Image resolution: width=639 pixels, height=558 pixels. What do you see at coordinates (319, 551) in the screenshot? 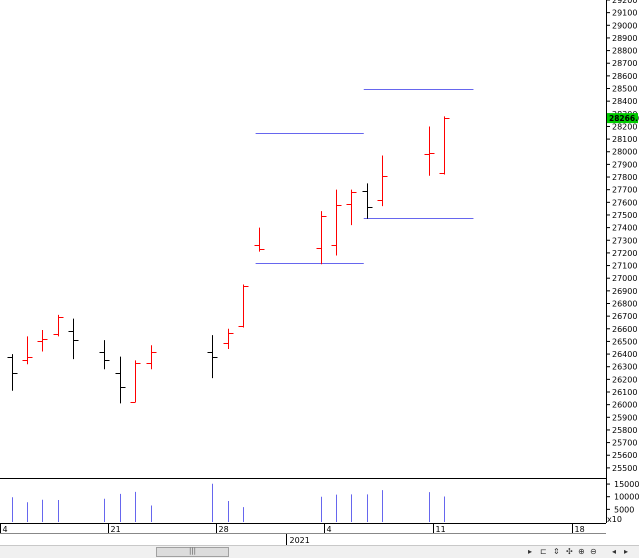
I see `horizontal-scrollbar: ||| ▸ ⊏ ⇕ ✣ ⊕ ⊖ ◂ ▸` at bounding box center [319, 551].